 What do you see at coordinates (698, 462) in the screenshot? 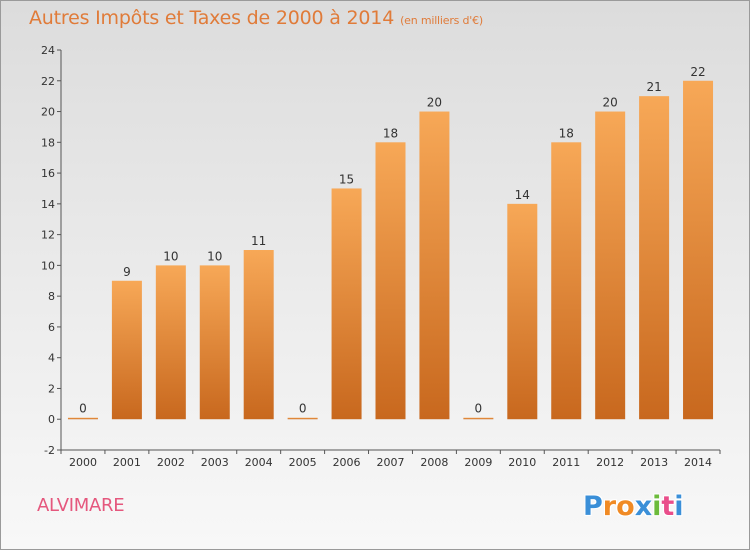
I see `x-tick-label: 2014` at bounding box center [698, 462].